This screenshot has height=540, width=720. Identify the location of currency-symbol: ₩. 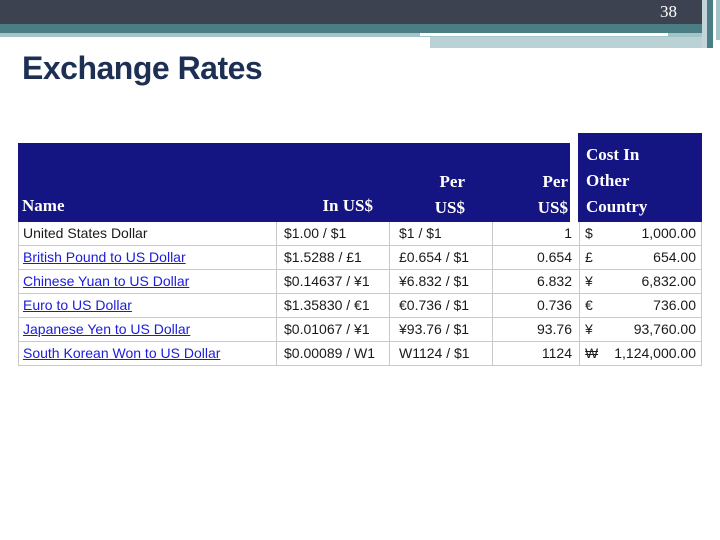
(592, 353).